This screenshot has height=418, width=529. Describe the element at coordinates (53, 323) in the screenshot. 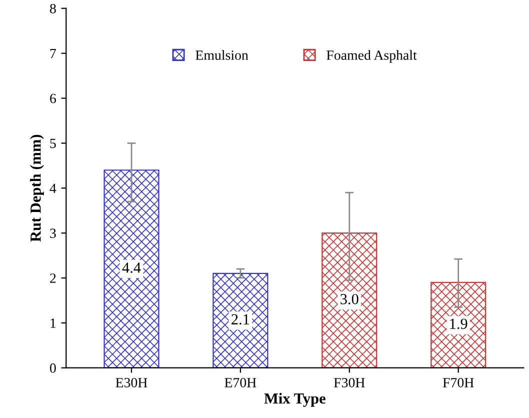

I see `y-tick-label: 1` at that location.